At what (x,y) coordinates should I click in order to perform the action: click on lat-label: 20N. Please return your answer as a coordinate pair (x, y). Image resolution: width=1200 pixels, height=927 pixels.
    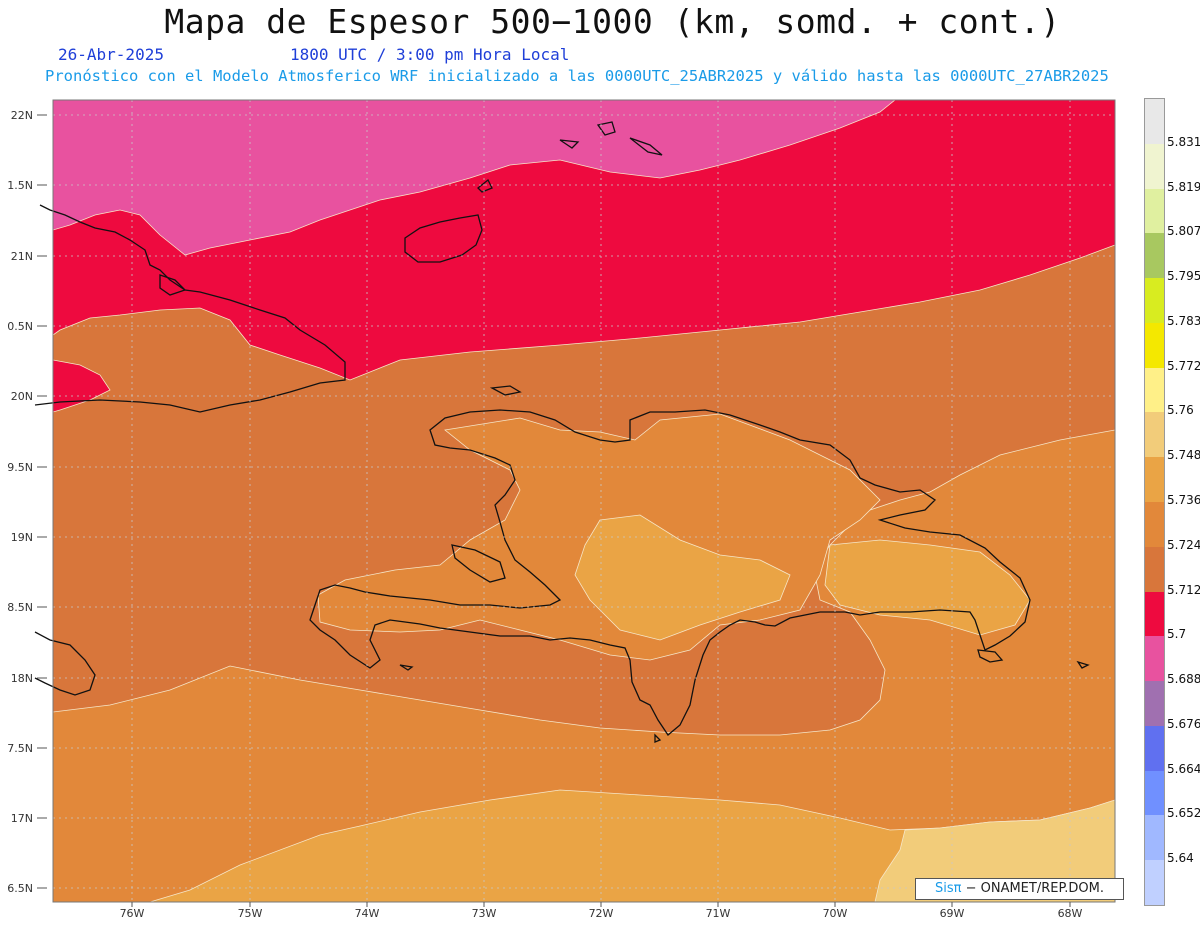
    Looking at the image, I should click on (22, 396).